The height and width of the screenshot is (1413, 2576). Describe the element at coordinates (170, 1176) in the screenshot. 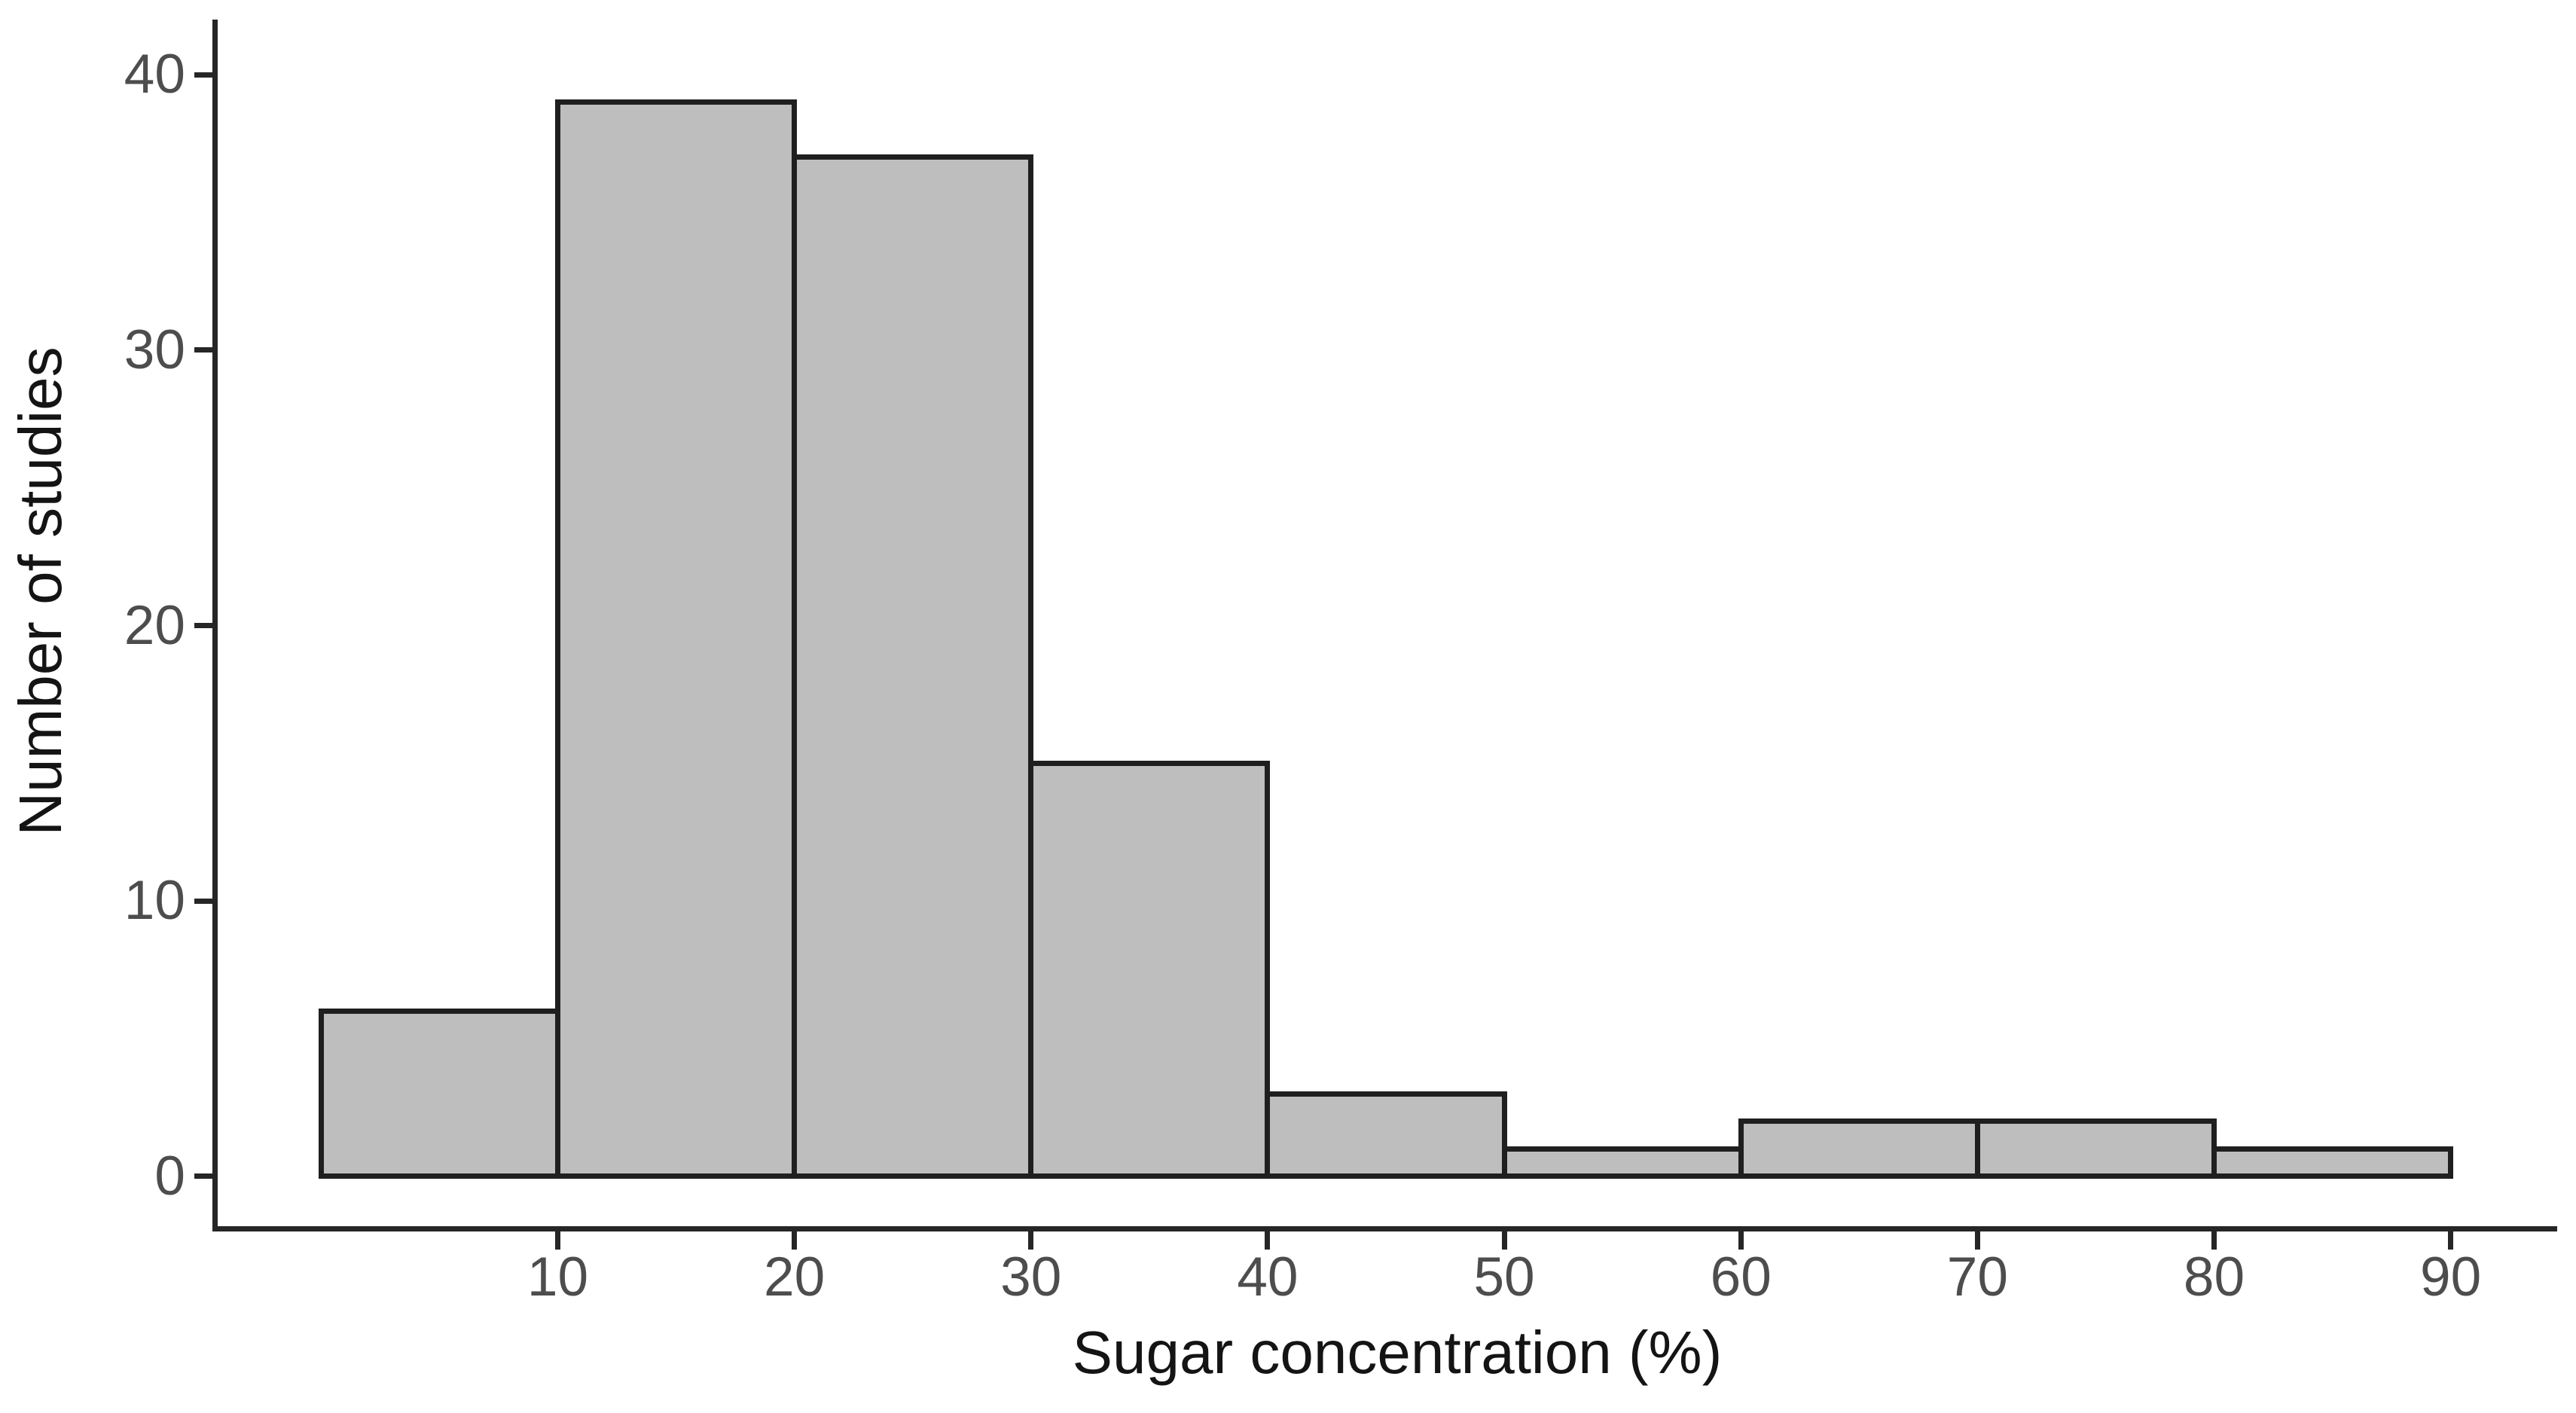

I see `y-tick-label: 0` at that location.